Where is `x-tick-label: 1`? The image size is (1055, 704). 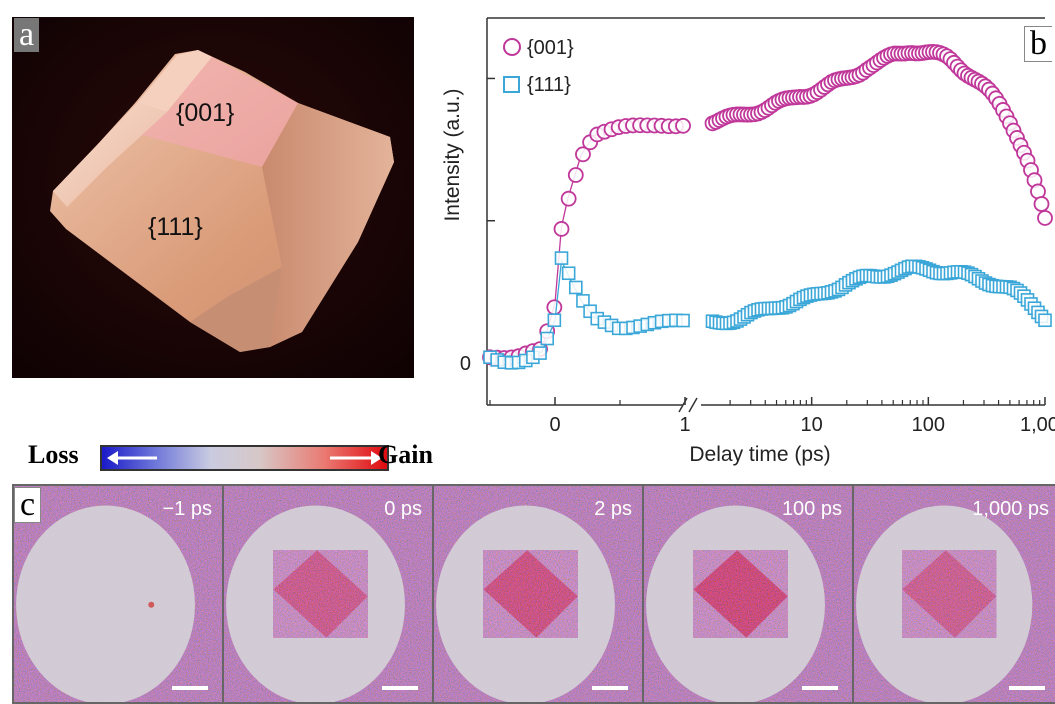
x-tick-label: 1 is located at coordinates (684, 425).